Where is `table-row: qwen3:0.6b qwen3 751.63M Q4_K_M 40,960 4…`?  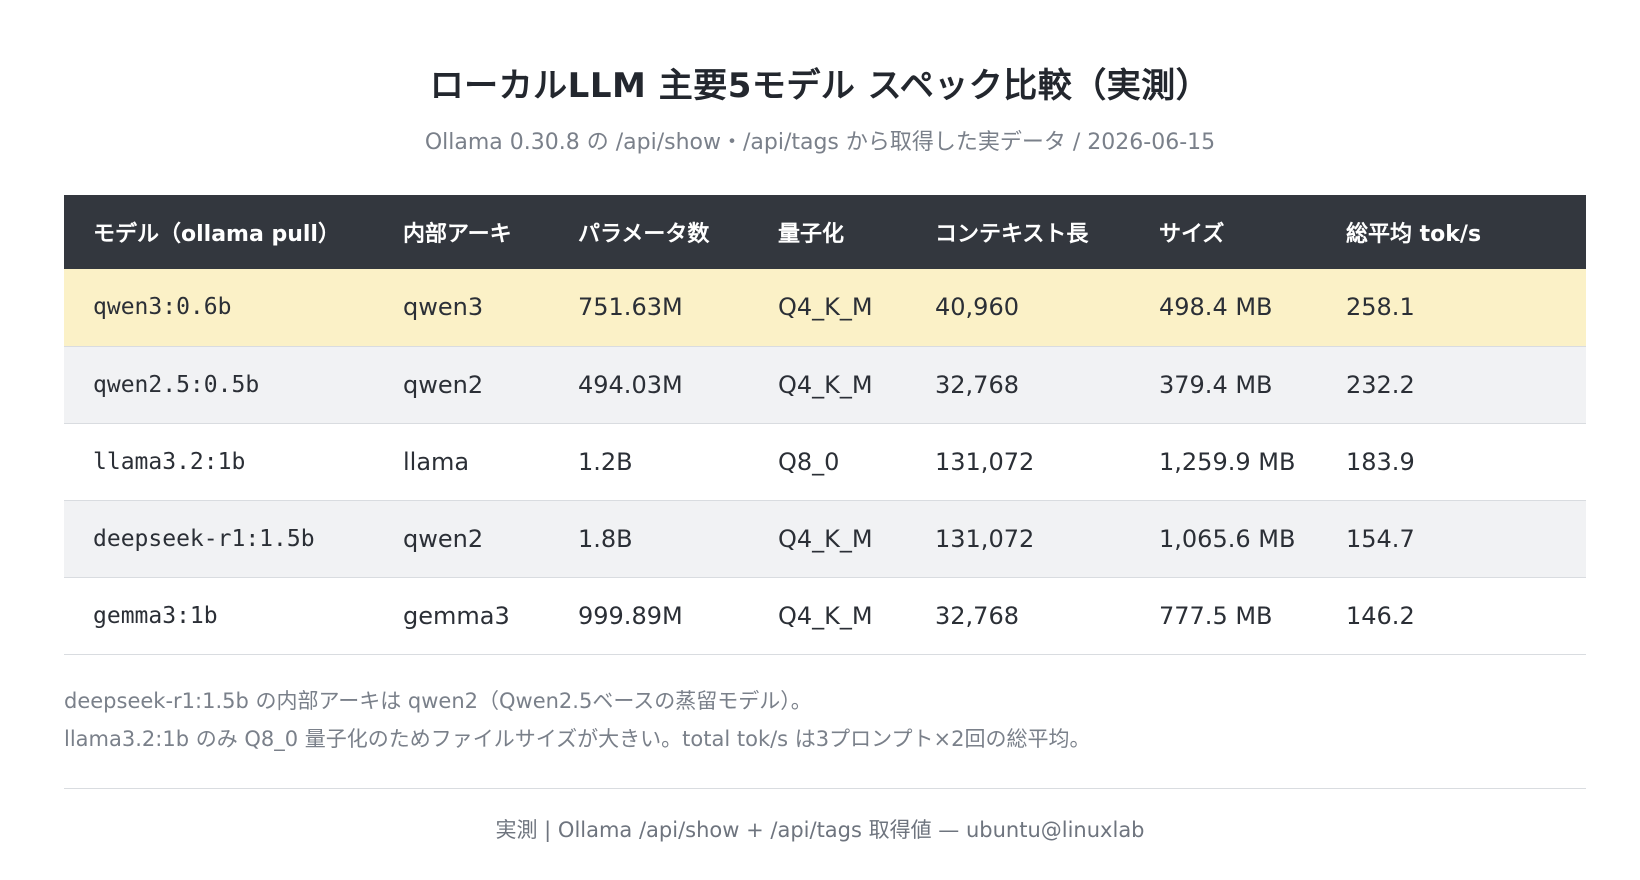 table-row: qwen3:0.6b qwen3 751.63M Q4_K_M 40,960 4… is located at coordinates (825, 307).